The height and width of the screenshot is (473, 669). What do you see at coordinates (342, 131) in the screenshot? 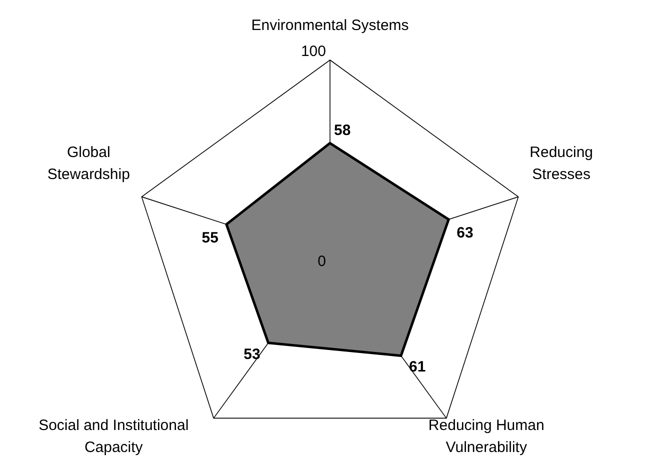
I see `data-label: 58` at bounding box center [342, 131].